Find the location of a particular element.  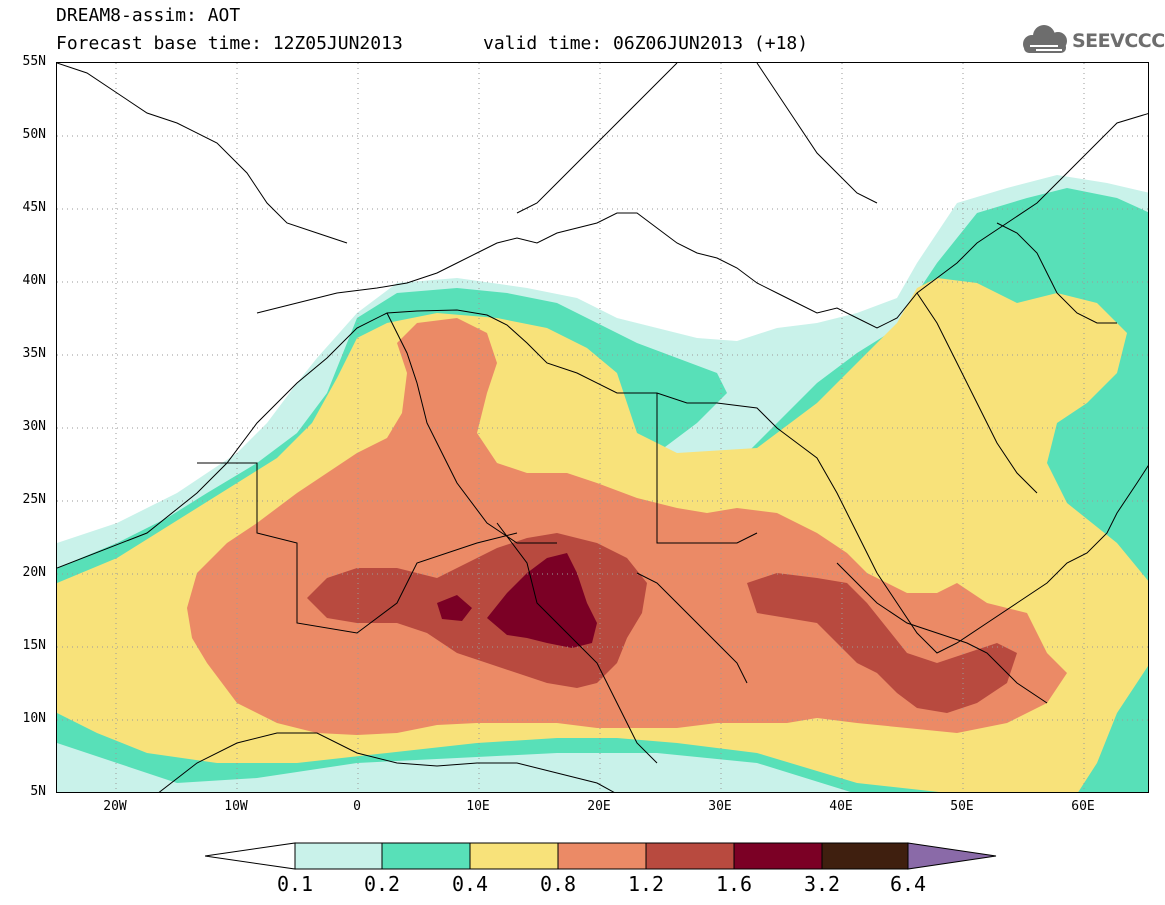

lat-label: 55N is located at coordinates (34, 61).